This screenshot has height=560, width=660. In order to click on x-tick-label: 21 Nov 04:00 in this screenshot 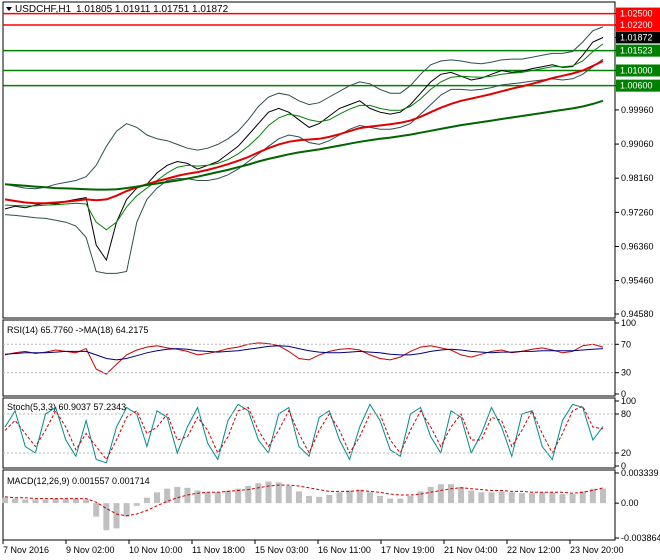, I will do `click(471, 550)`.